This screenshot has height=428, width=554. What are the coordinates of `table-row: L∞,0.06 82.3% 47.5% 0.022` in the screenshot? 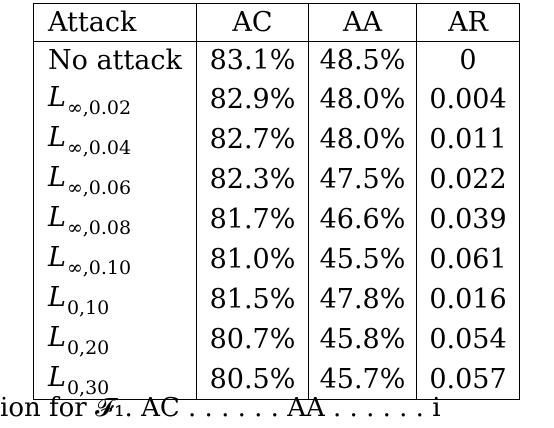 It's located at (276, 179).